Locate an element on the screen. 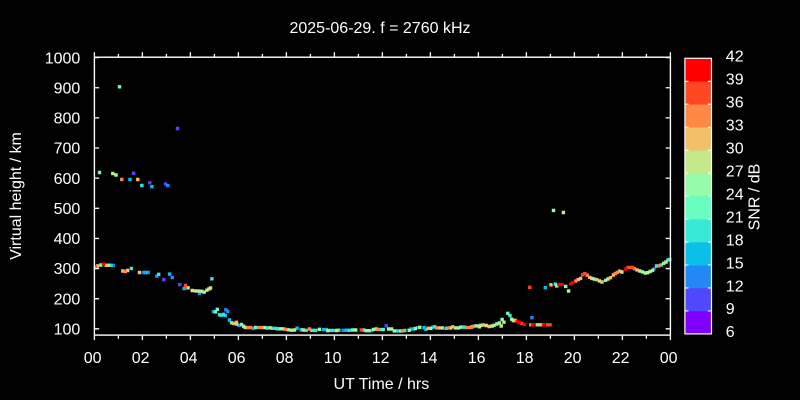 The height and width of the screenshot is (400, 800). svg-text: 14 is located at coordinates (429, 358).